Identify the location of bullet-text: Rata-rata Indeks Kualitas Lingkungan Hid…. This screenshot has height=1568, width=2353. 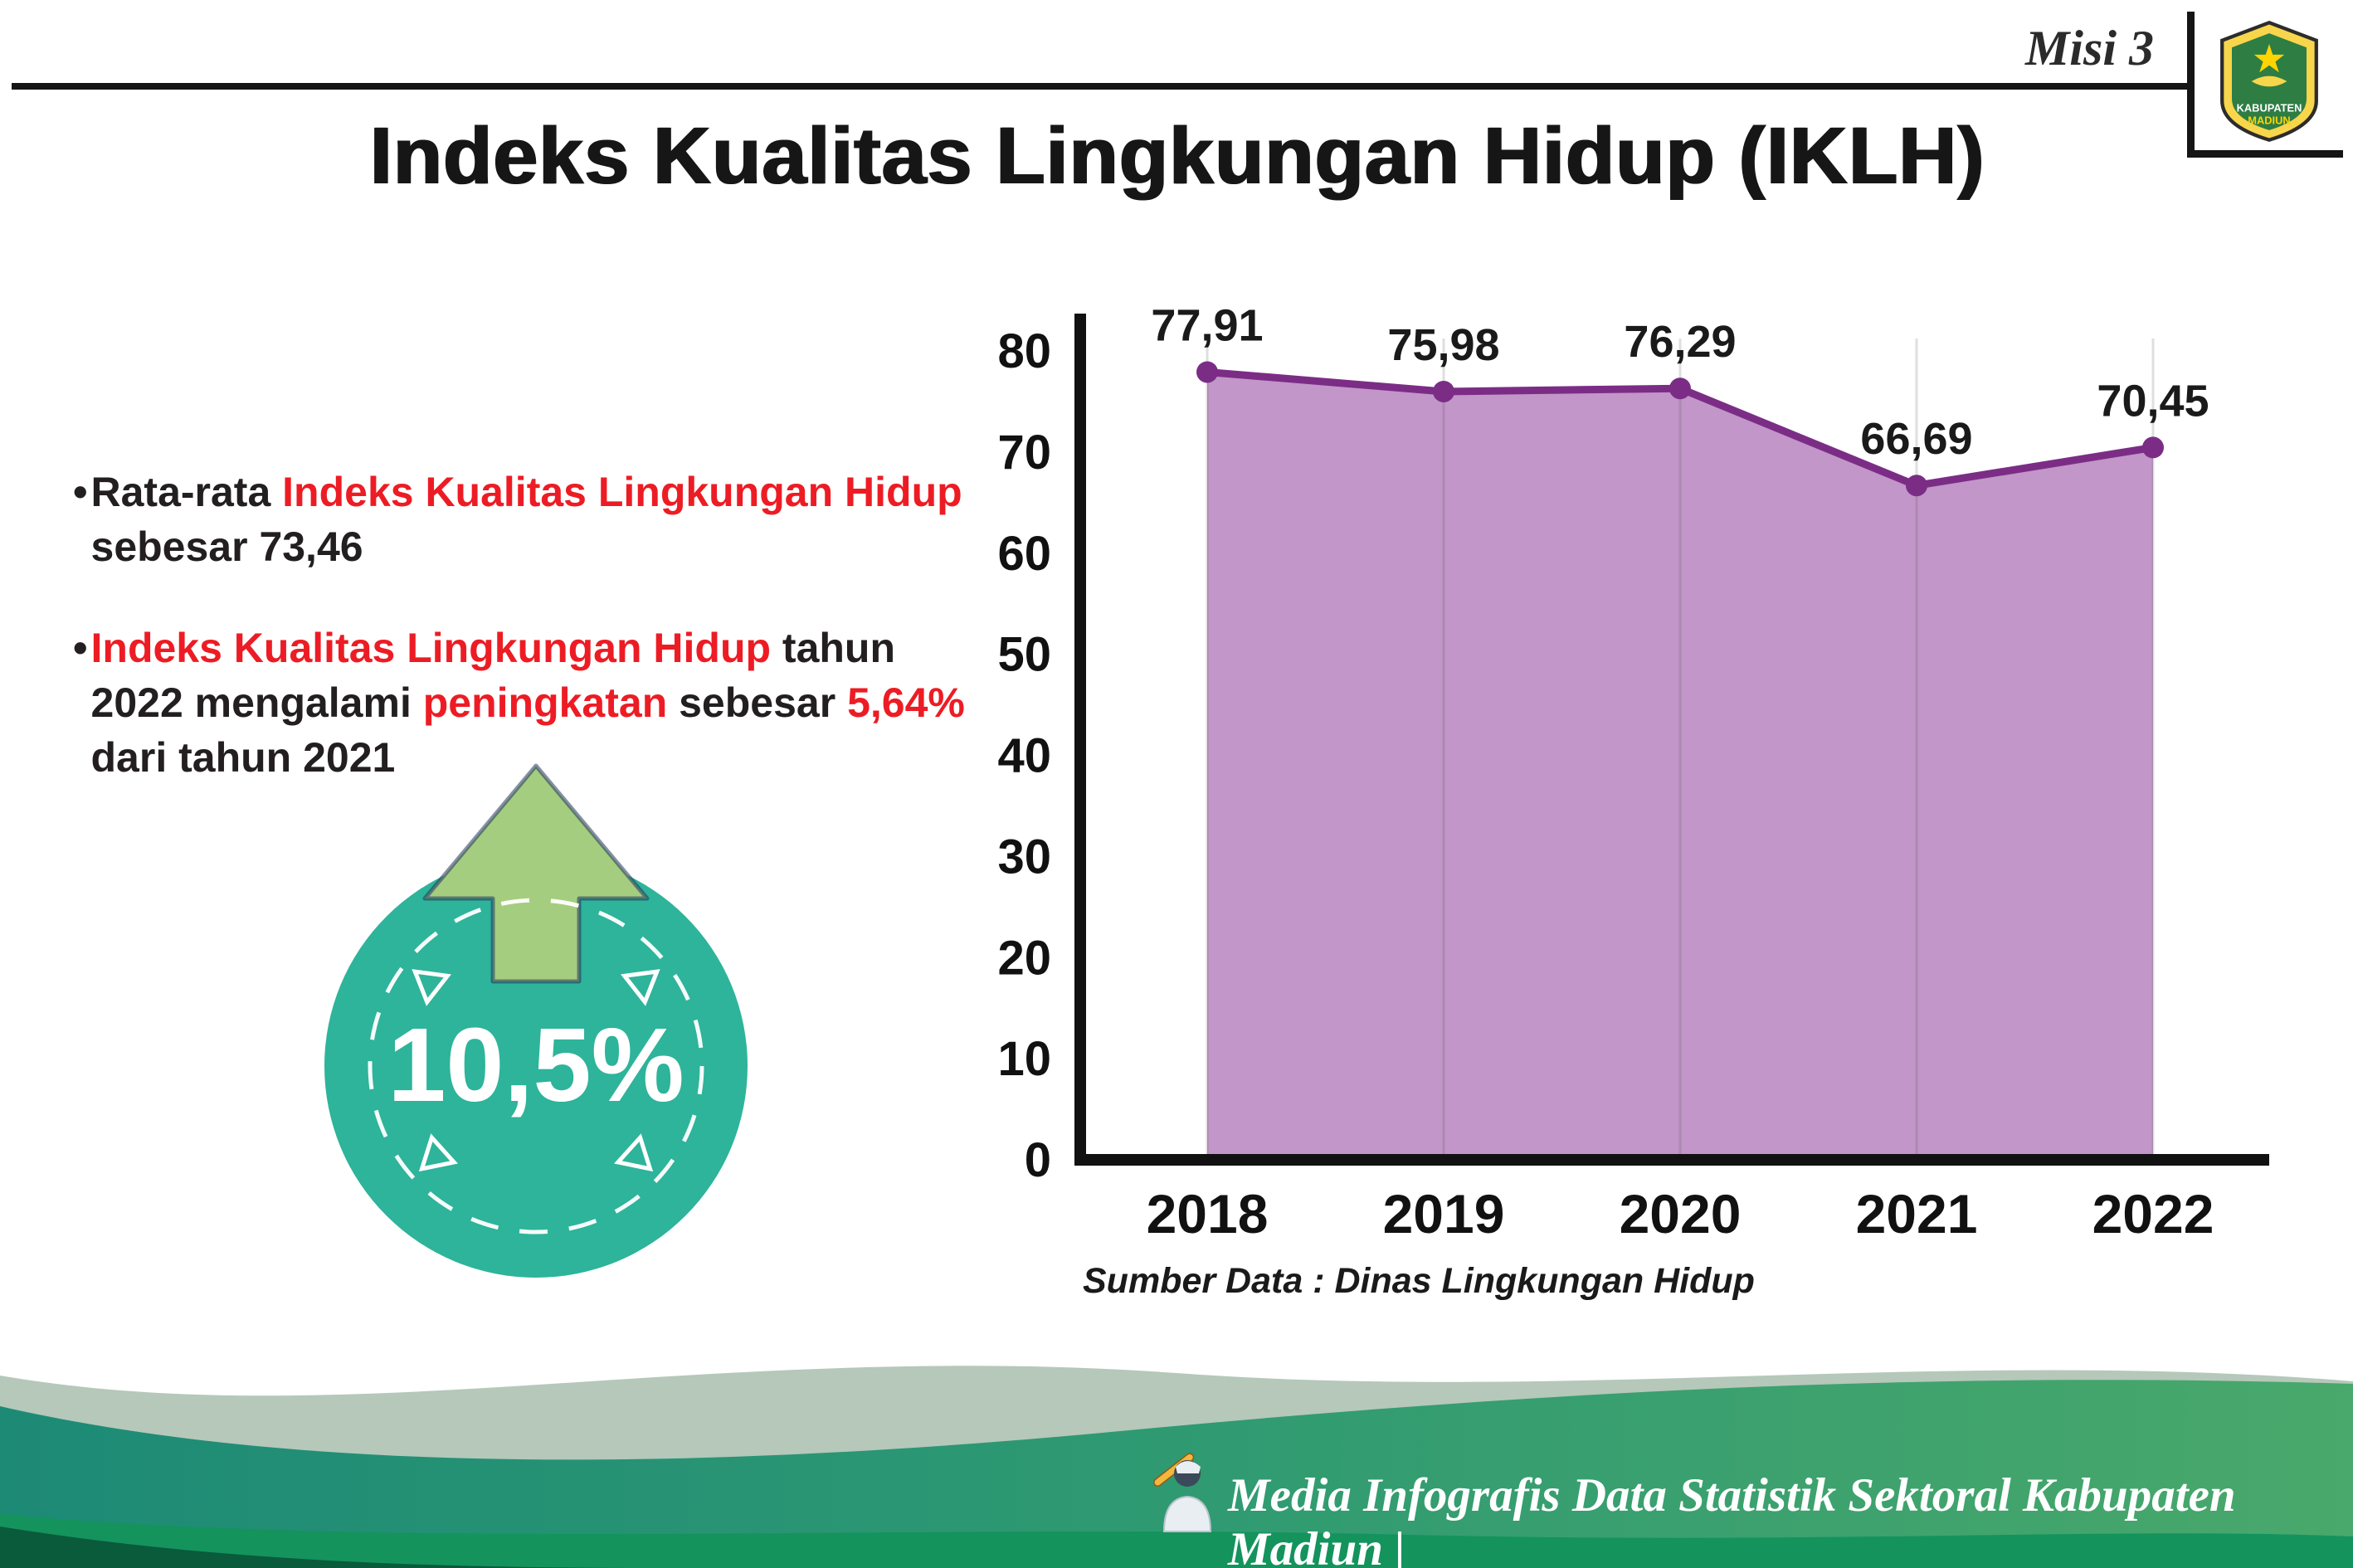
(528, 519).